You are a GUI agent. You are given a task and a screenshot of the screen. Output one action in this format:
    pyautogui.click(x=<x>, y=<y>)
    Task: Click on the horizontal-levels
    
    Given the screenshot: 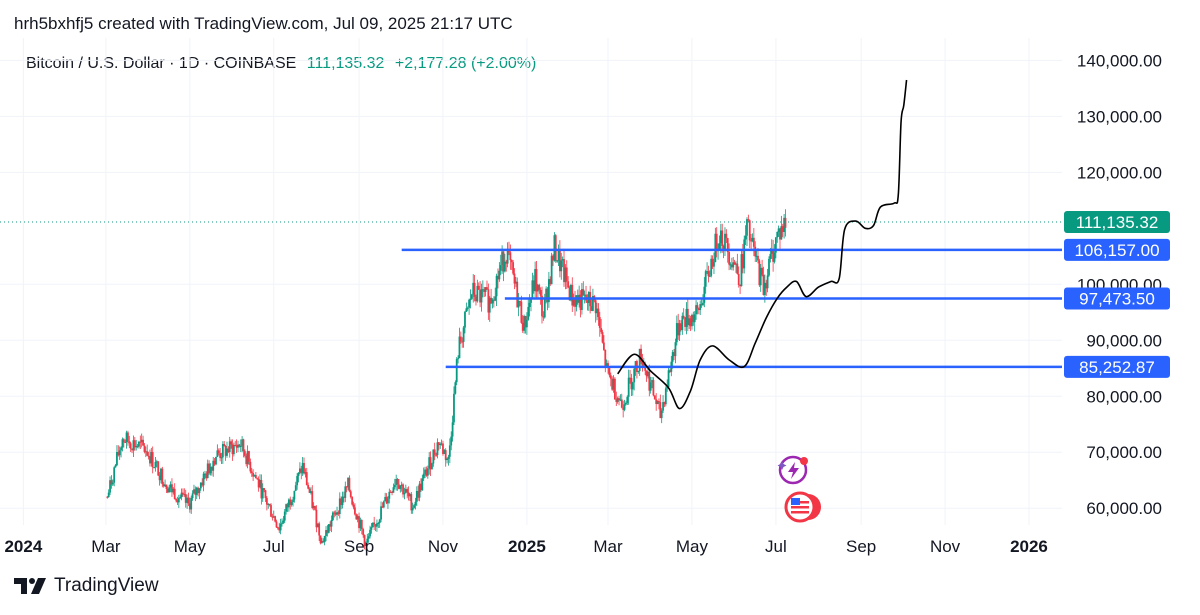 What is the action you would take?
    pyautogui.click(x=731, y=308)
    